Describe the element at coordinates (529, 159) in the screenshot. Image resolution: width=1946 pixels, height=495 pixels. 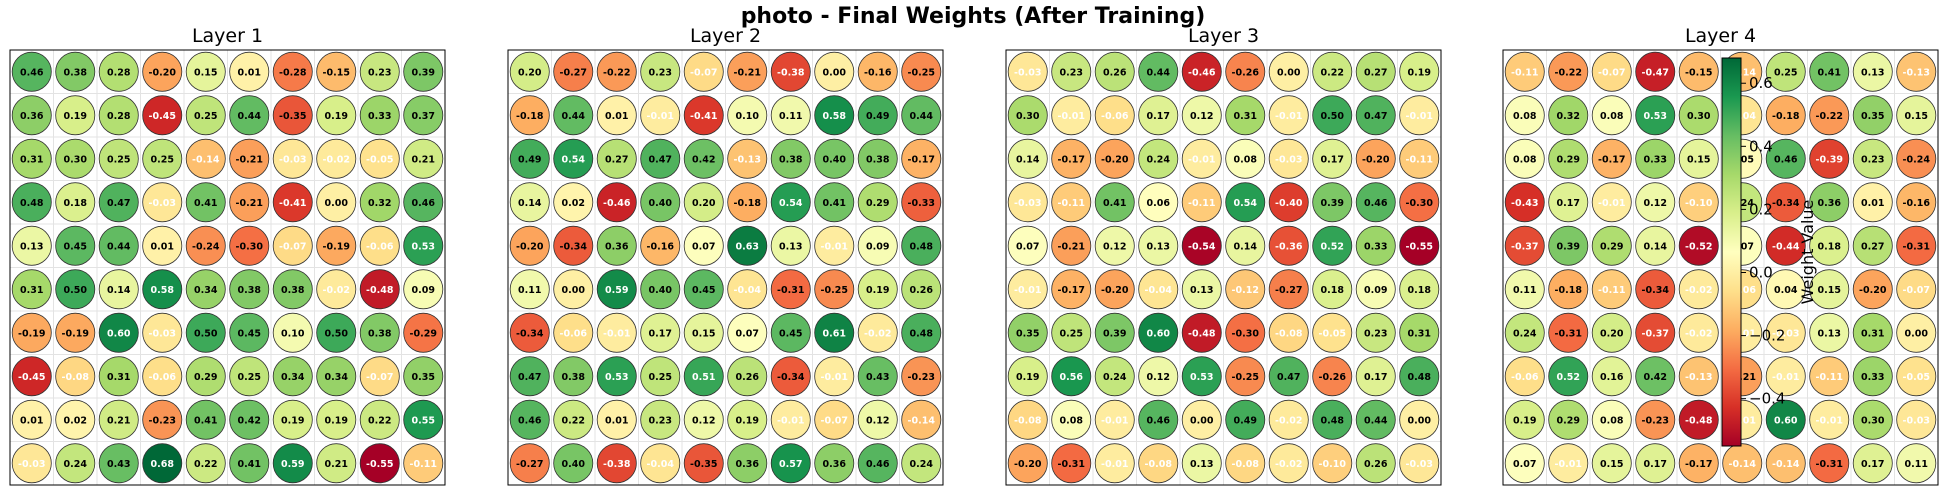
I see `weight-label: 0.49` at that location.